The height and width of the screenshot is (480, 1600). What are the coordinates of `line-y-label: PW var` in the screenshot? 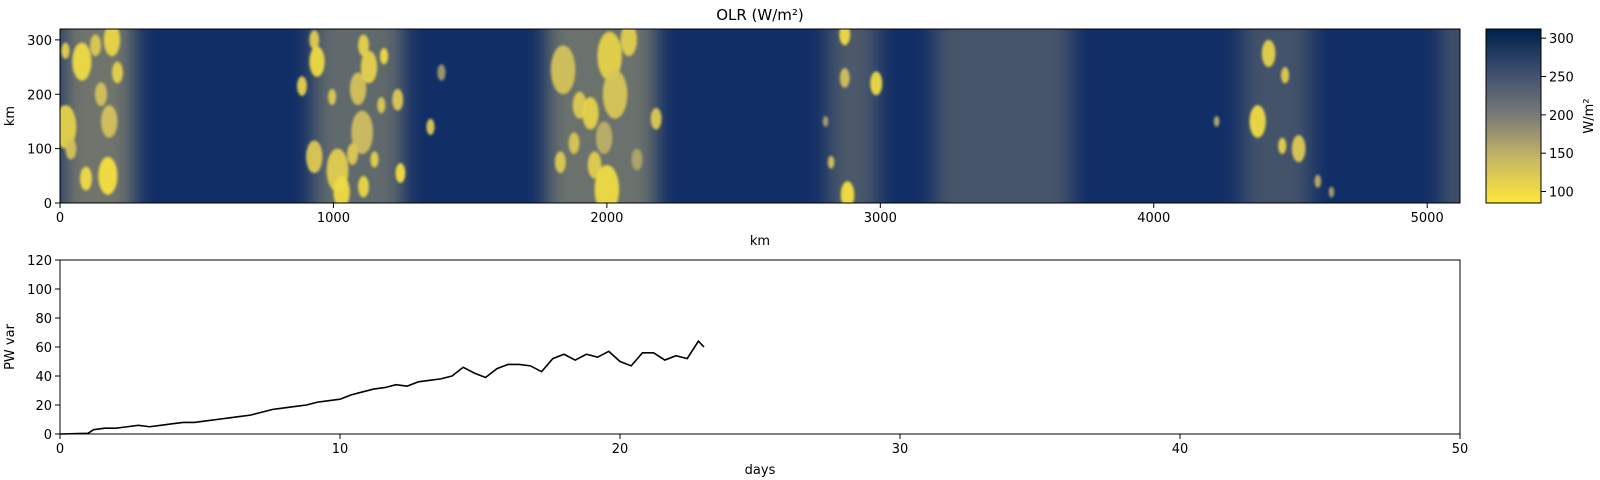 It's located at (10, 346).